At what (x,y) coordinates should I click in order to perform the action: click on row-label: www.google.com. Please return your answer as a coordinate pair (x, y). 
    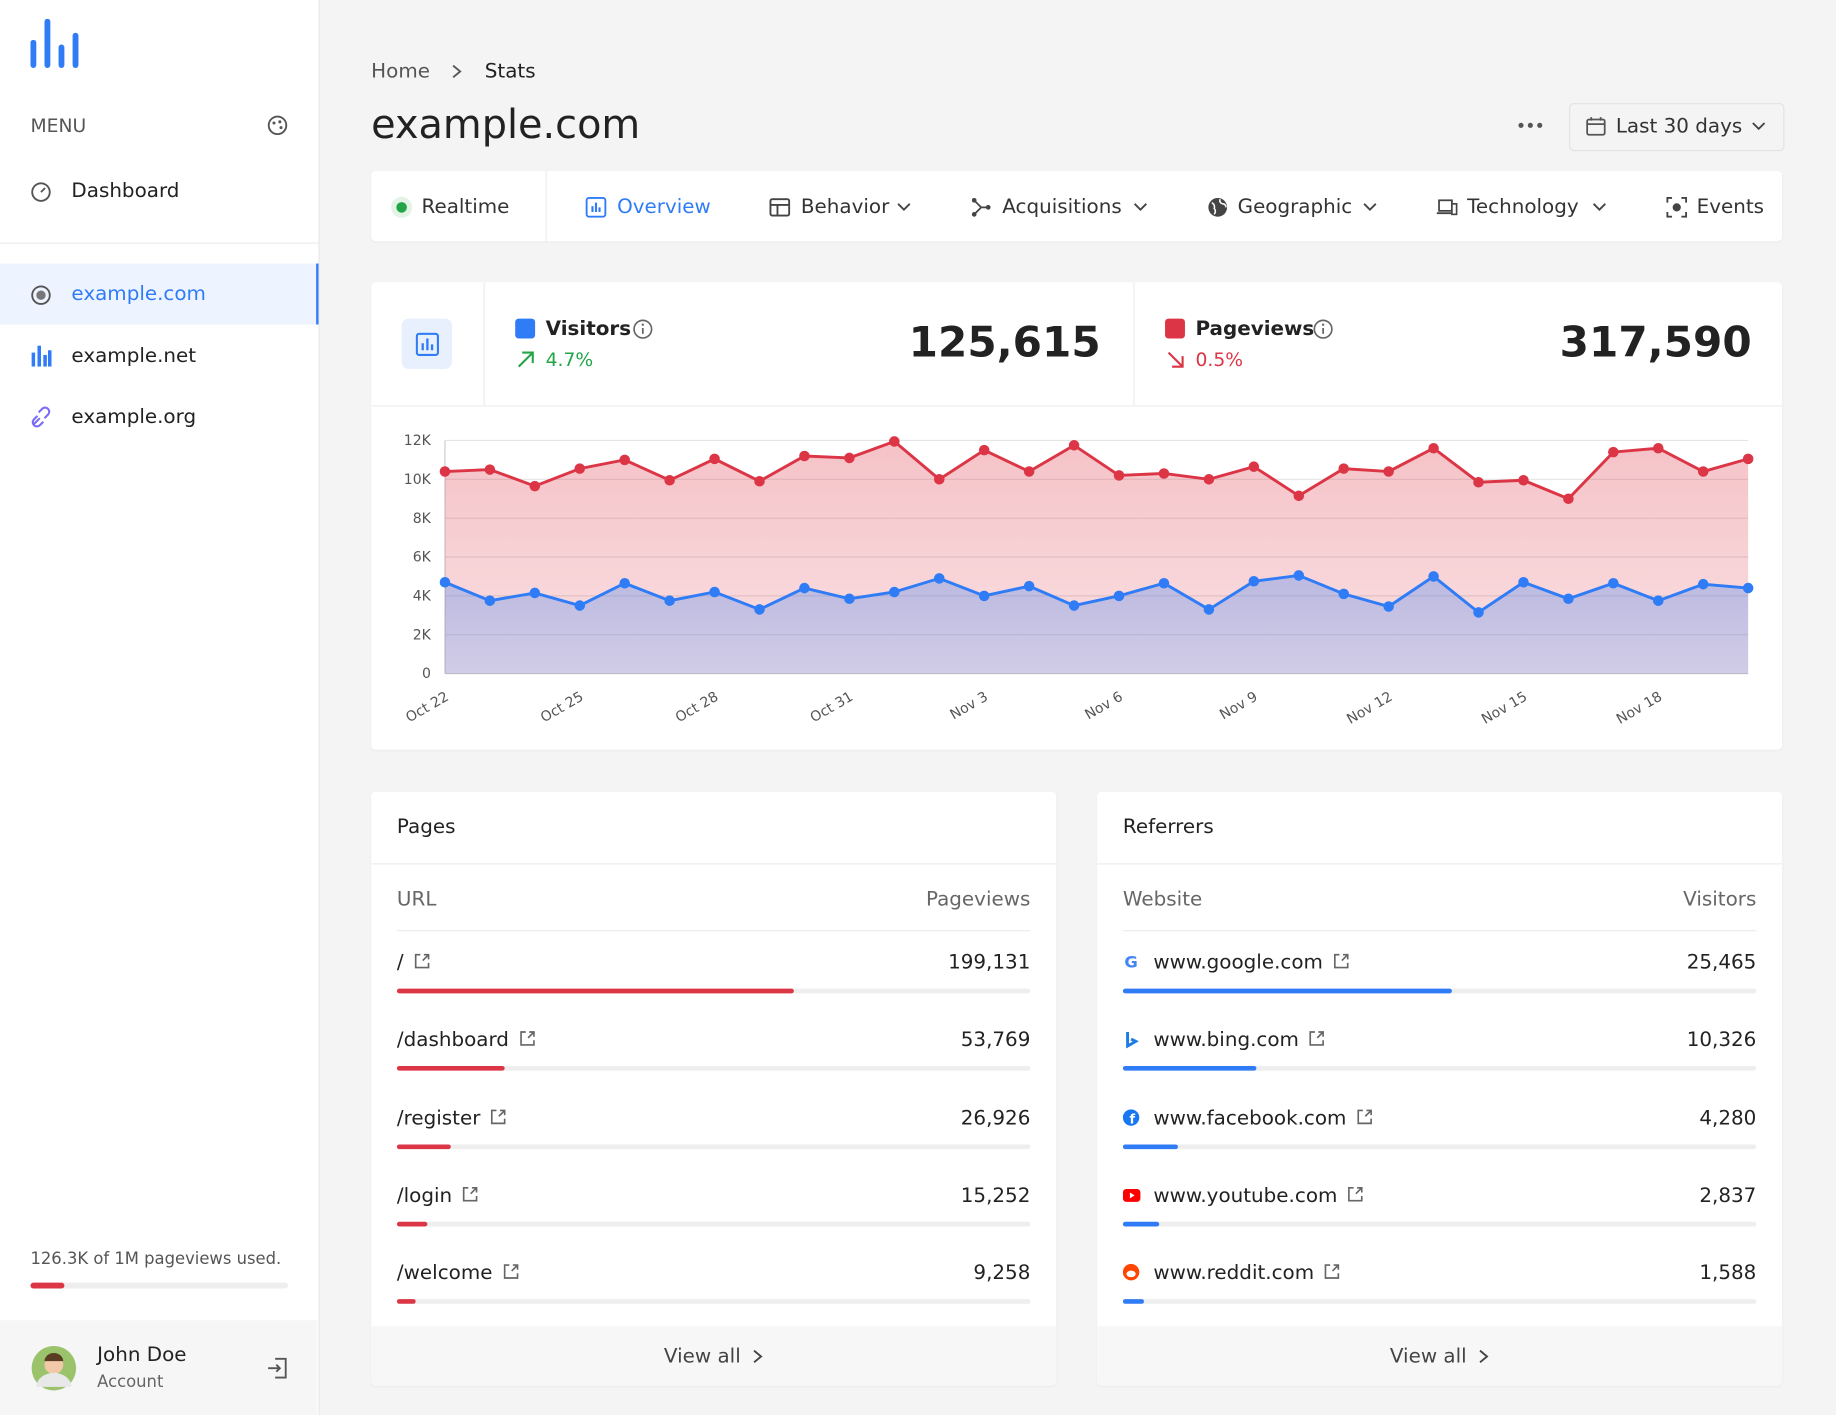
    Looking at the image, I should click on (1238, 963).